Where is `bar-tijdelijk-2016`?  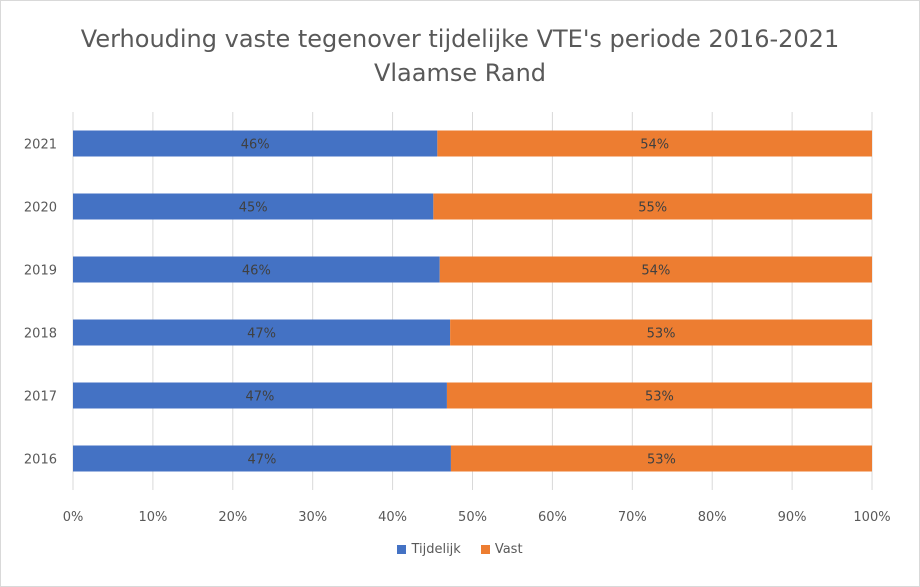
bar-tijdelijk-2016 is located at coordinates (262, 458).